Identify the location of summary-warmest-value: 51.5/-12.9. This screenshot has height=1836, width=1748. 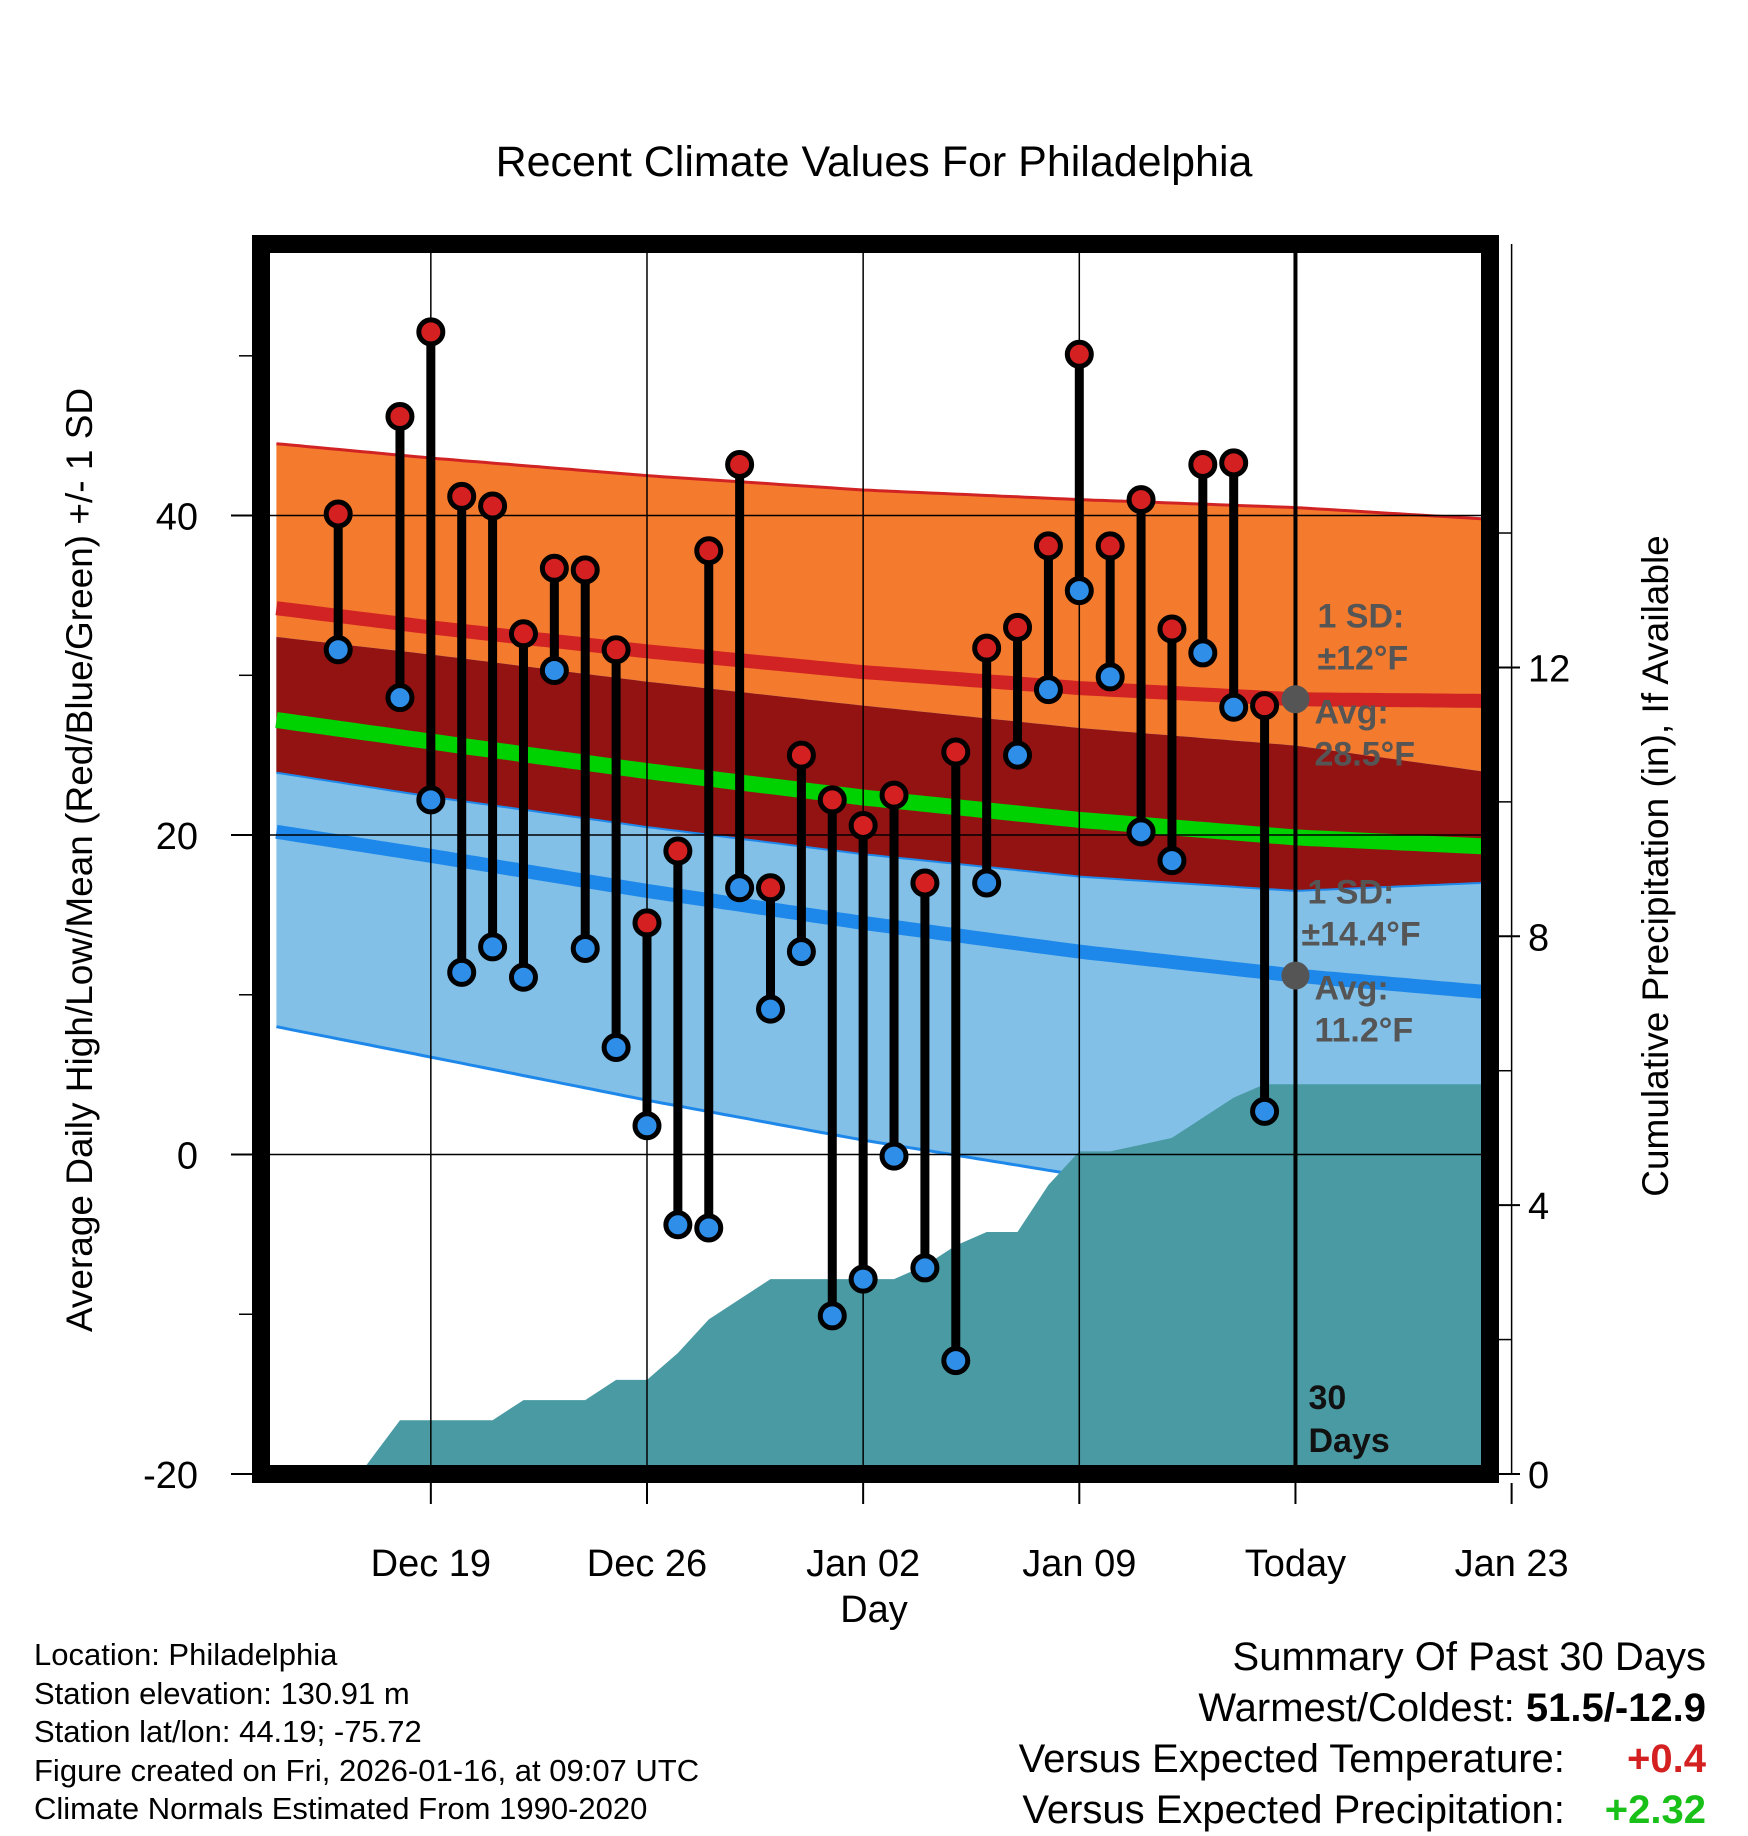
(1615, 1708).